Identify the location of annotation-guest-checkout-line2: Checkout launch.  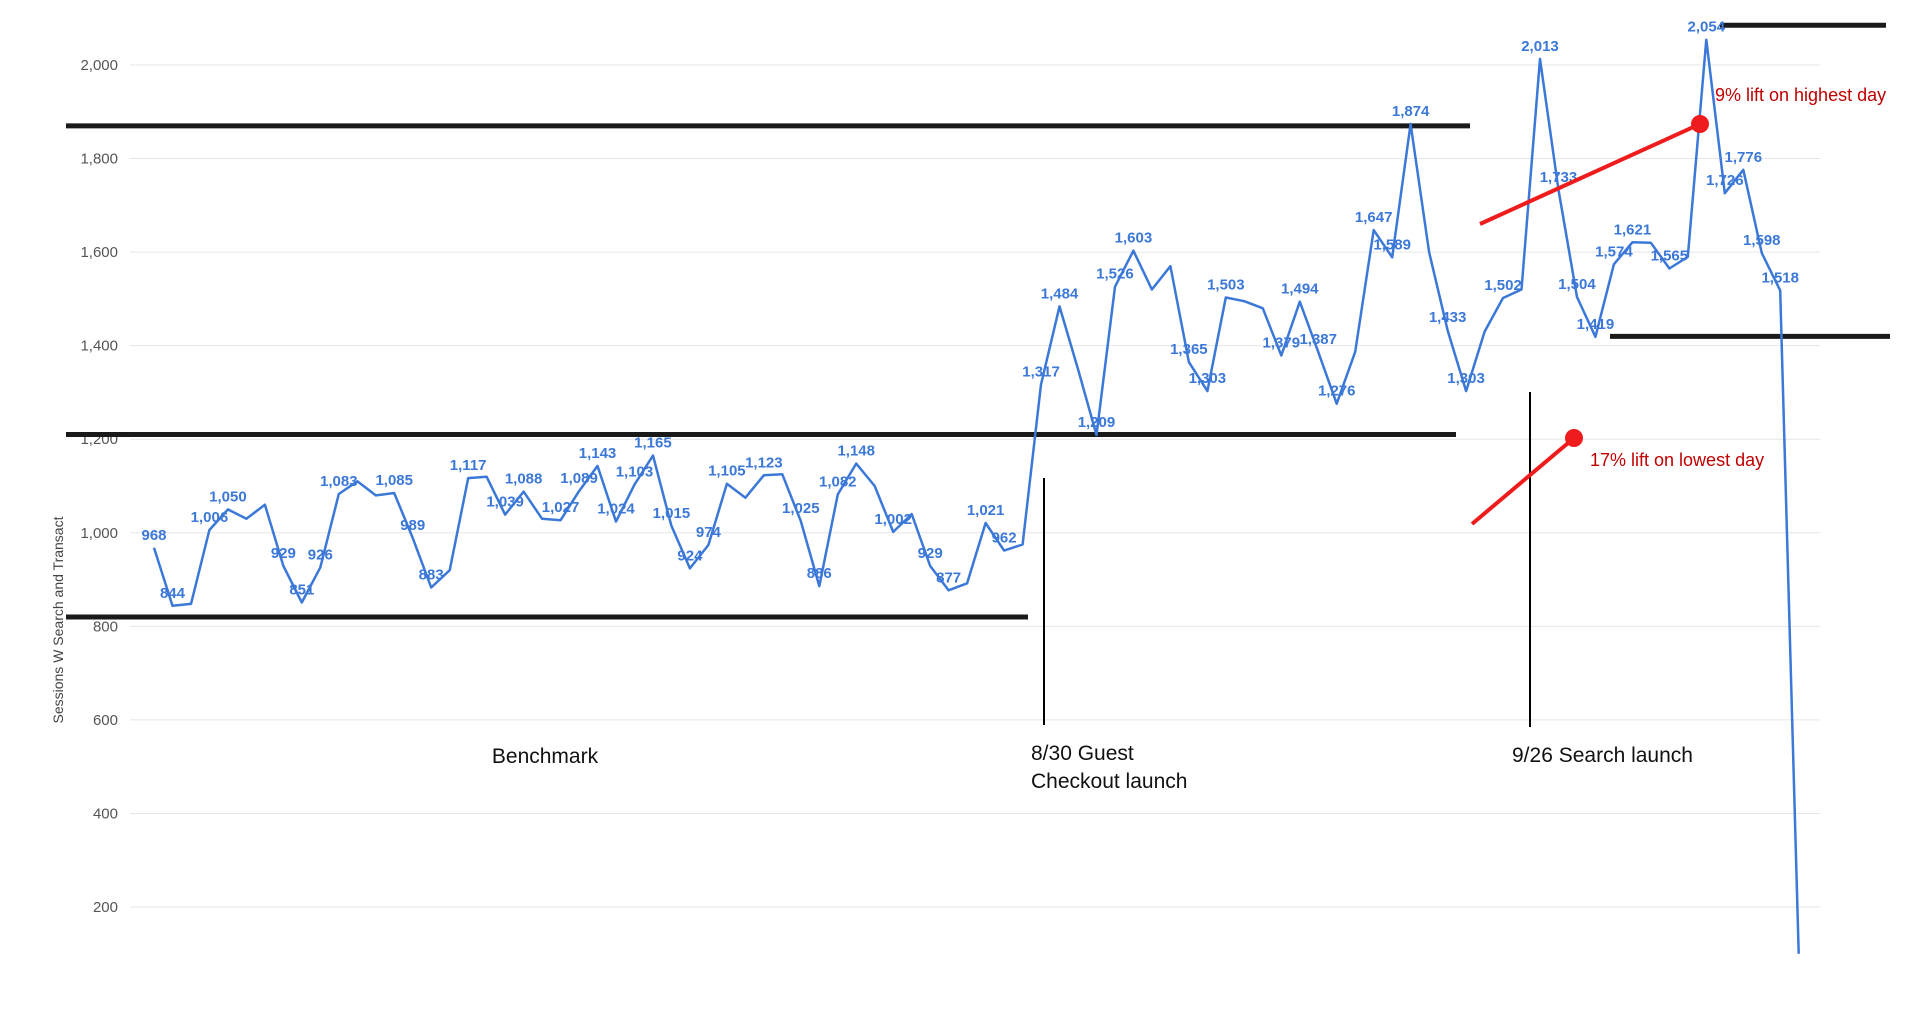
(1109, 781).